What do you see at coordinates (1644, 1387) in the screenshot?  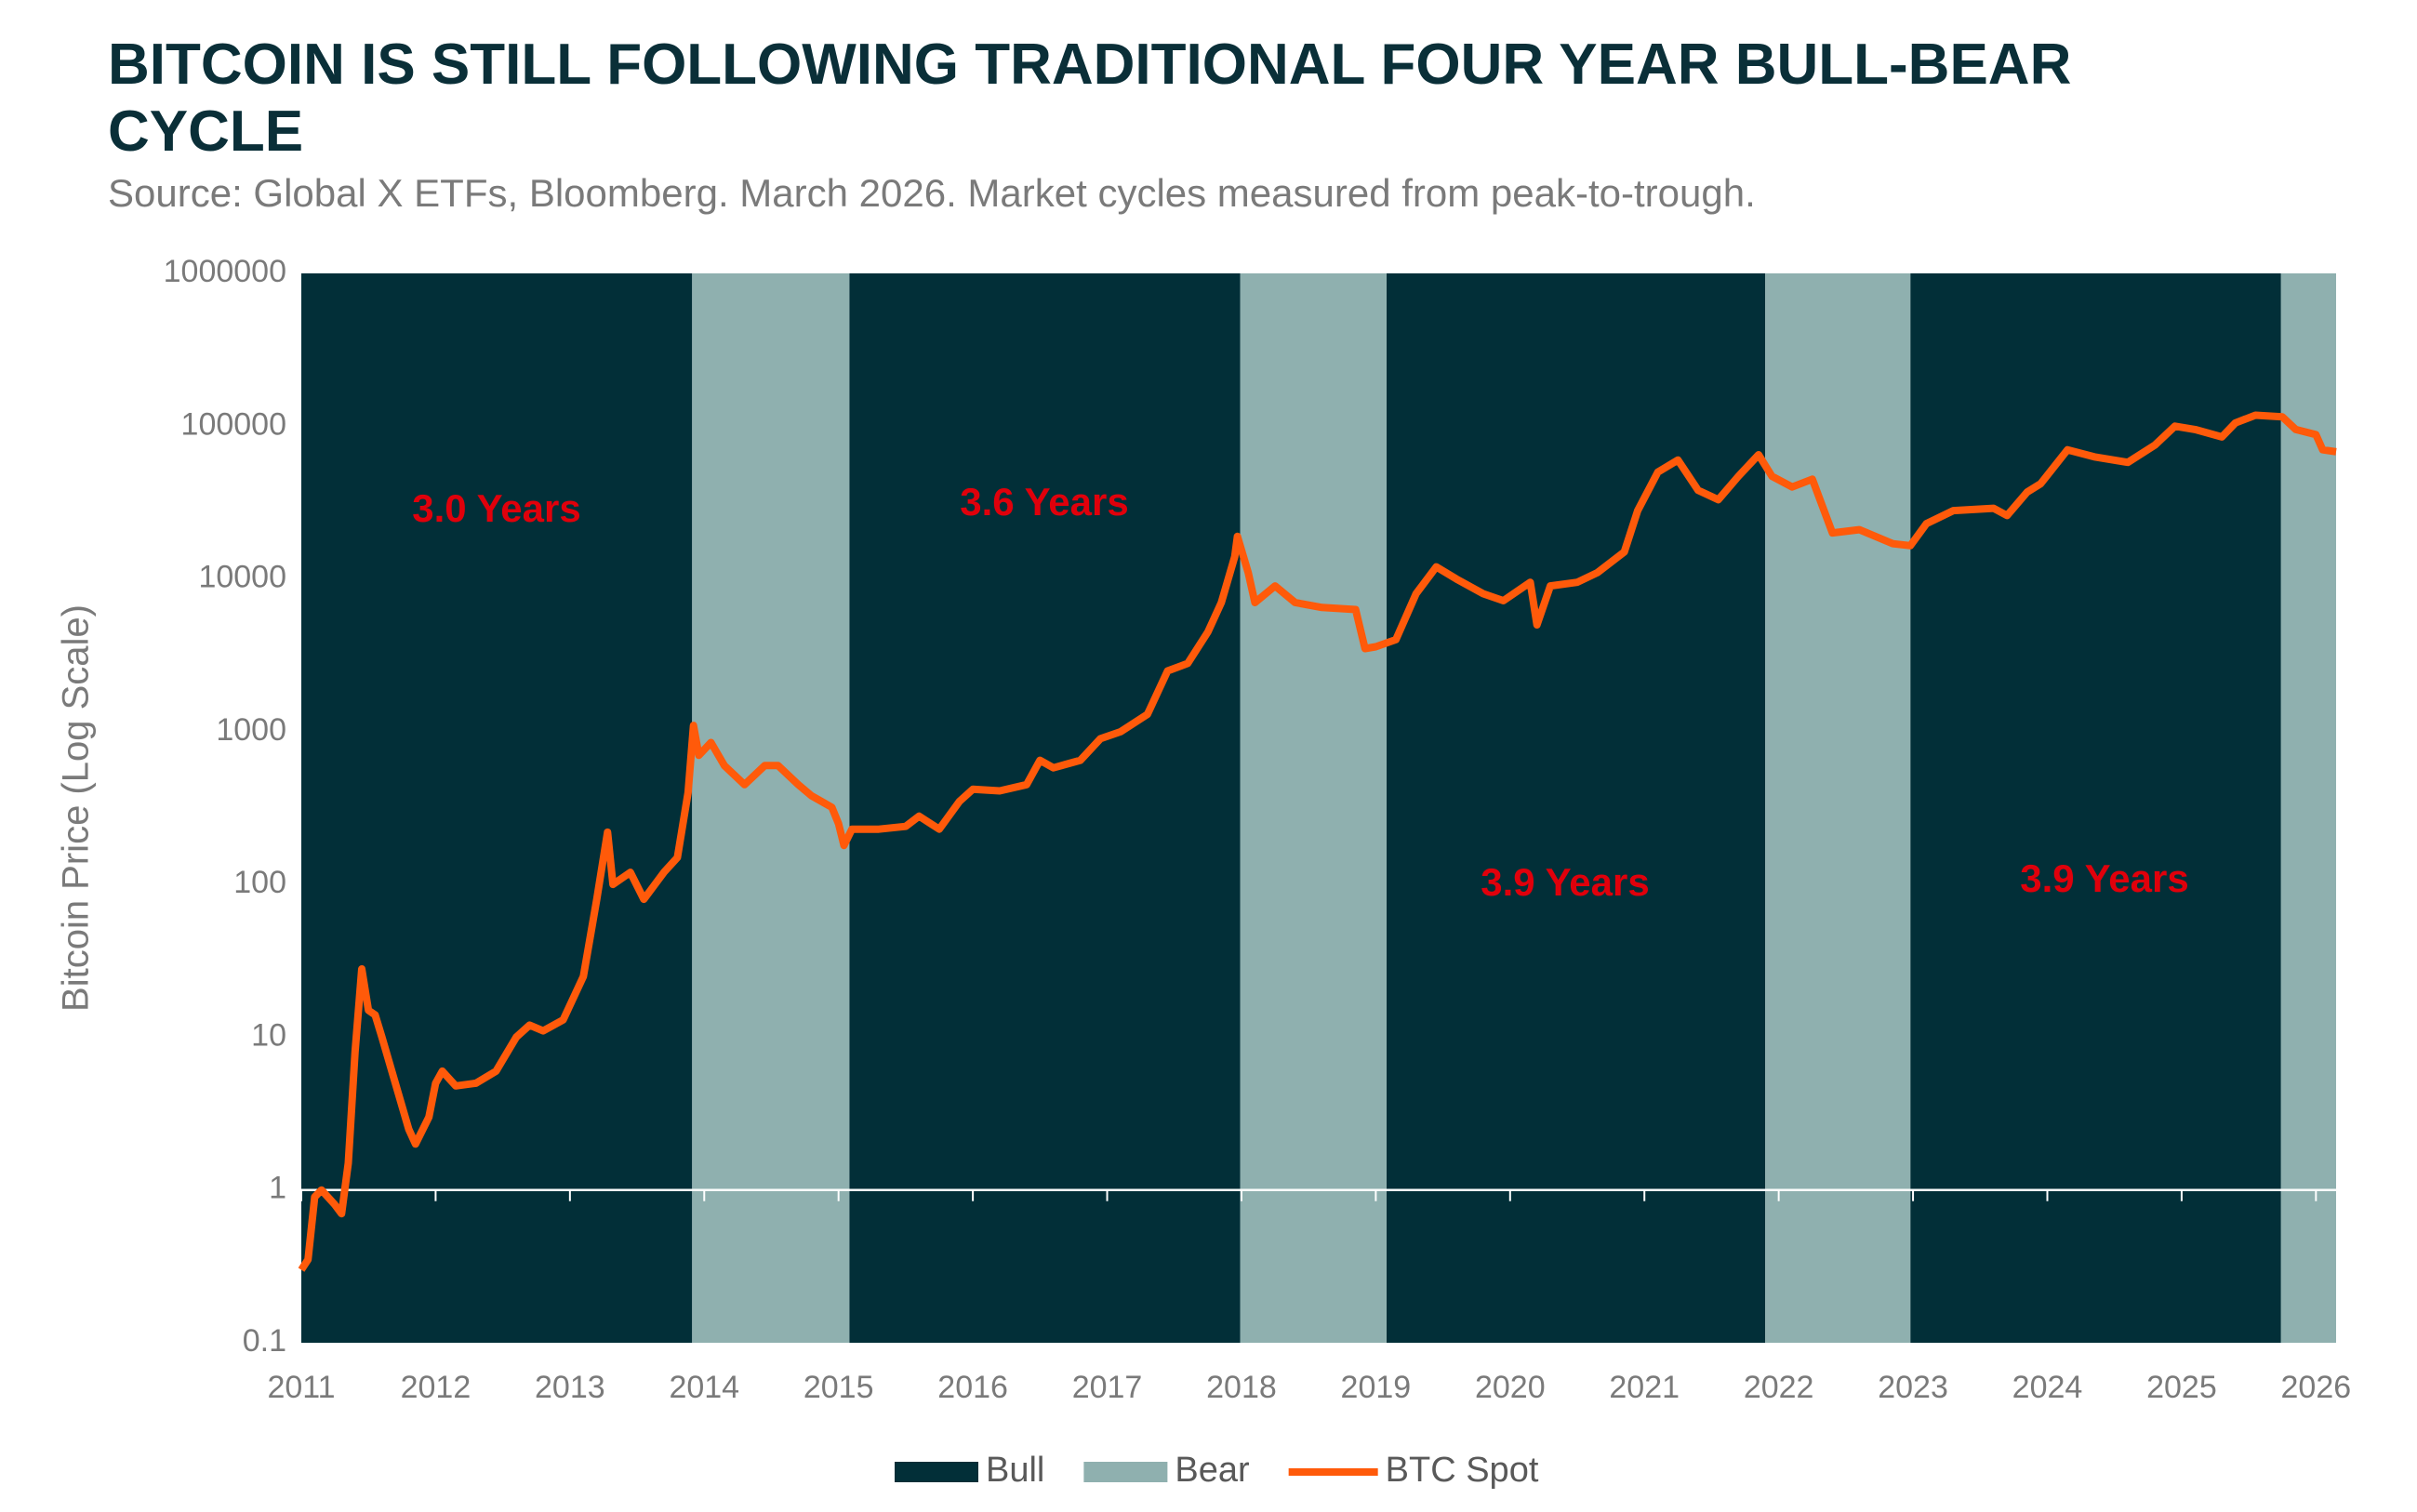 I see `x-tick-label: 2021` at bounding box center [1644, 1387].